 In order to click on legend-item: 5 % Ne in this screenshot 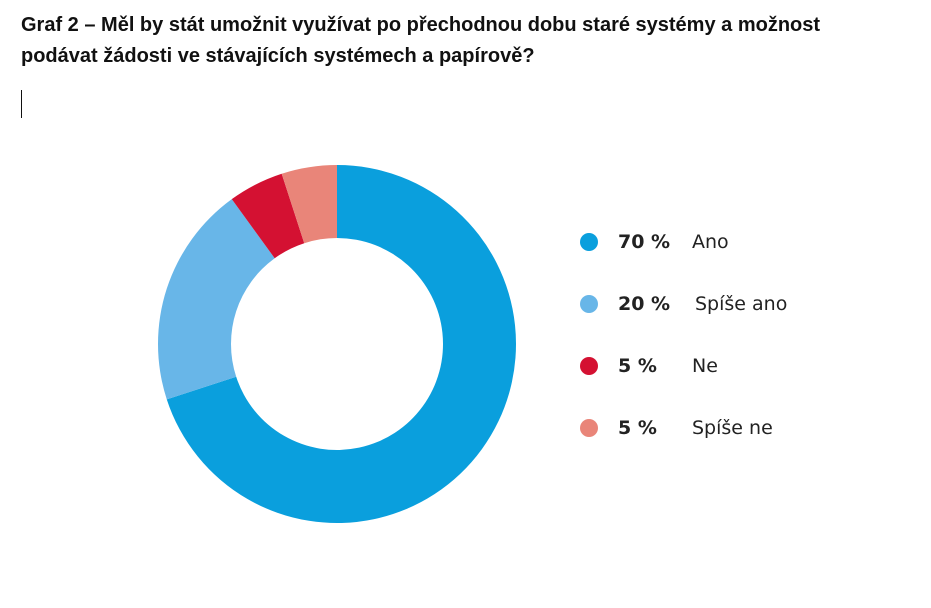, I will do `click(740, 366)`.